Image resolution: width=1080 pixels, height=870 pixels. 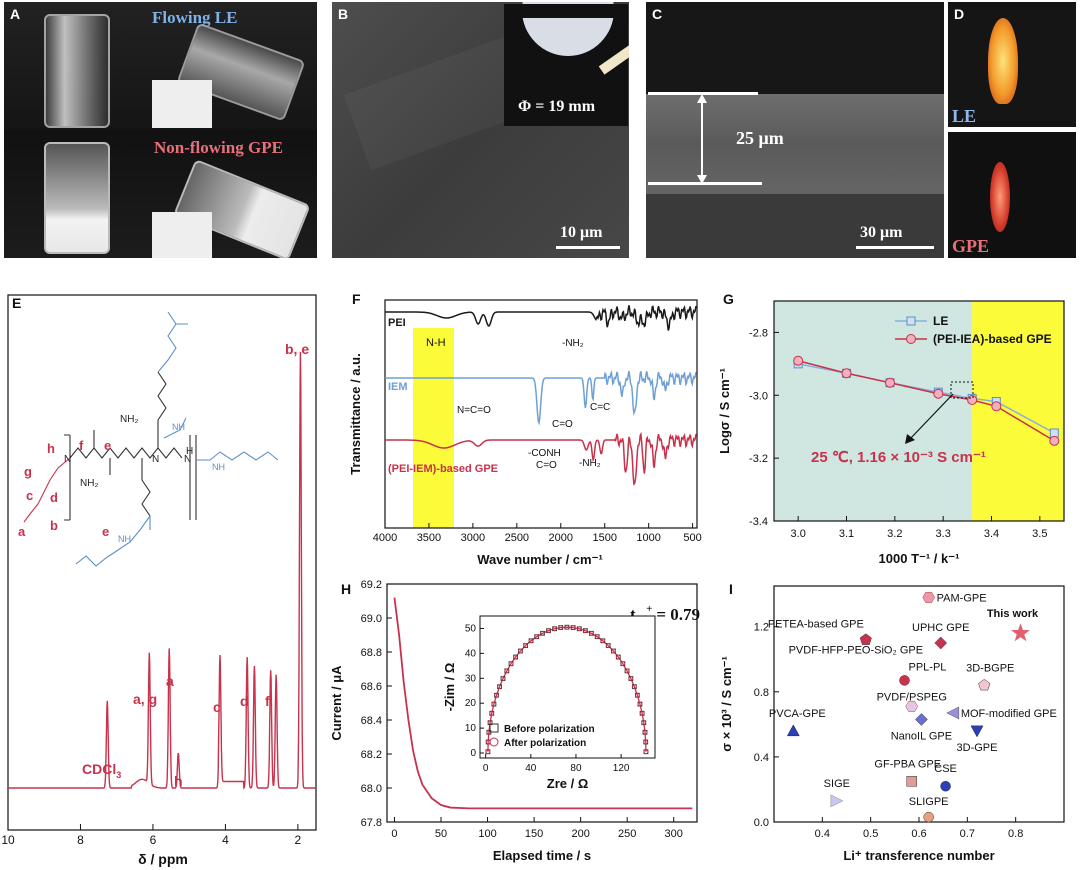 What do you see at coordinates (627, 834) in the screenshot?
I see `h-x-tick-label: 250` at bounding box center [627, 834].